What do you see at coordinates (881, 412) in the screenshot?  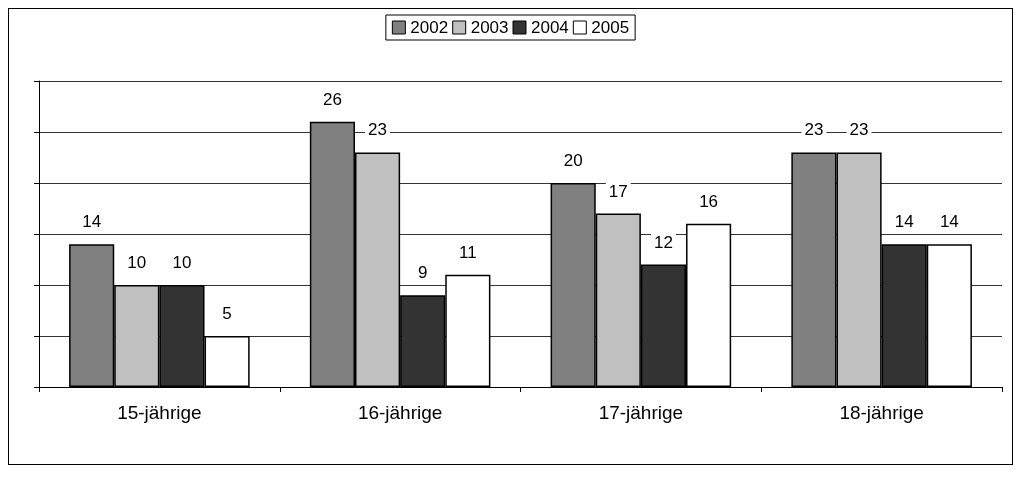 I see `x-tick-label: 18-jährige` at bounding box center [881, 412].